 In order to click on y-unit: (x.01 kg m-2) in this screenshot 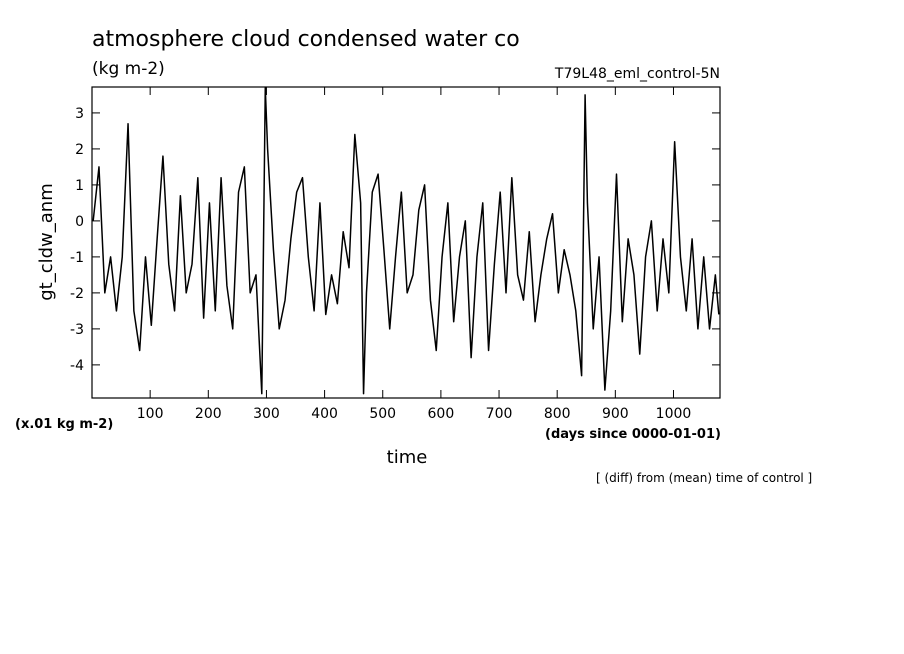, I will do `click(64, 424)`.